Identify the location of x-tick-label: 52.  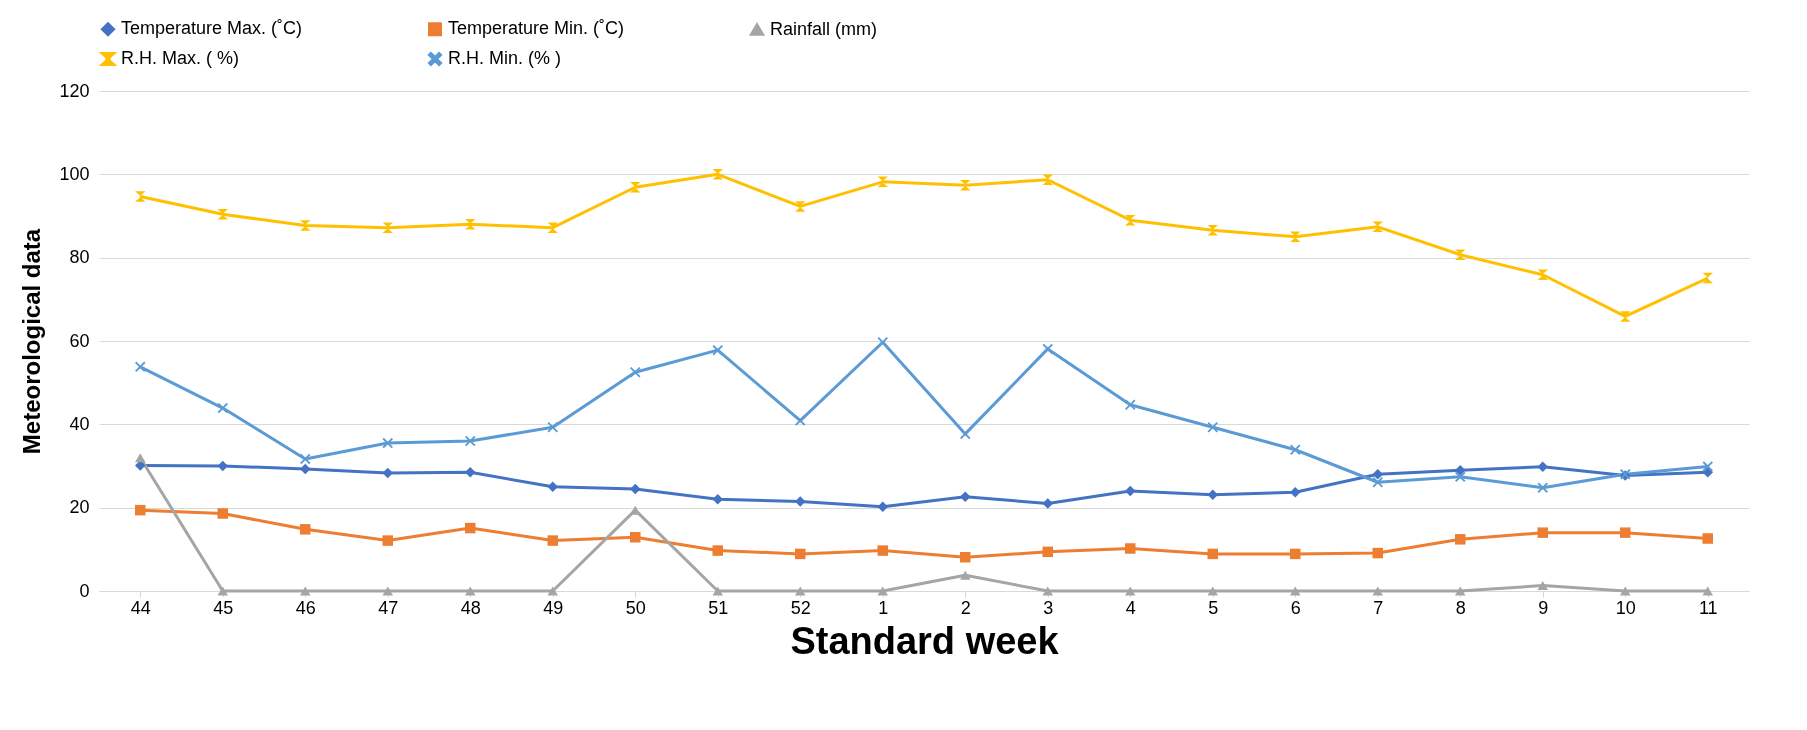
(800, 607).